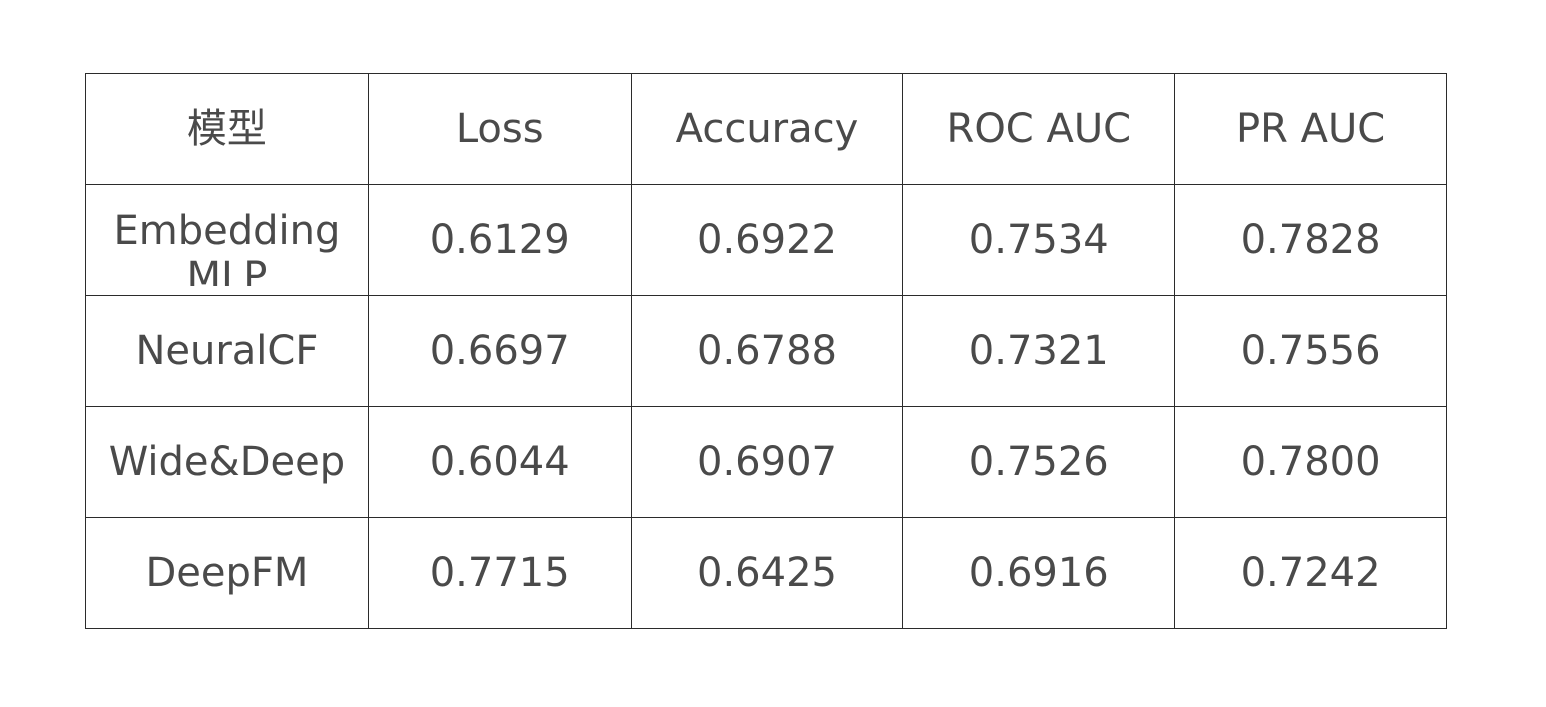  I want to click on table-row: DeepFM 0.7715 0.6425 0.6916 0.7242, so click(766, 573).